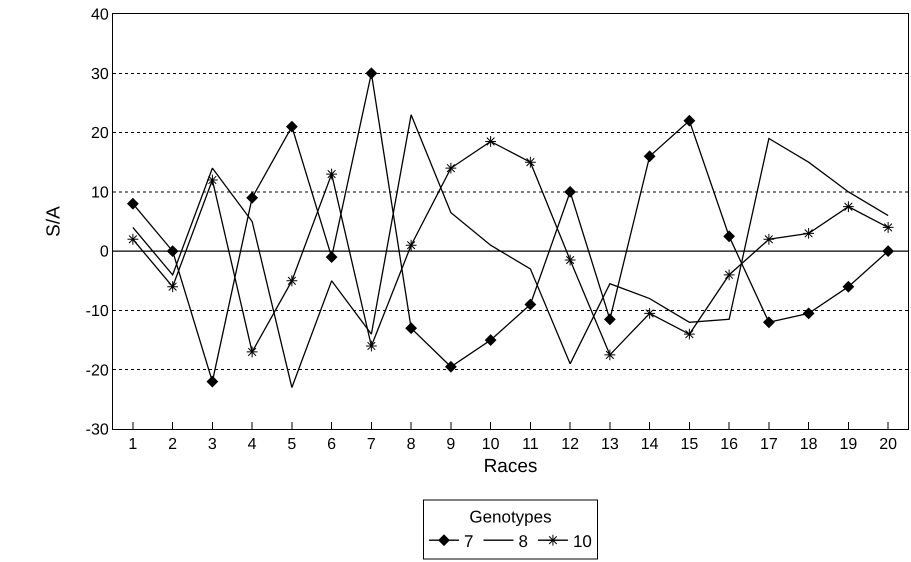 Image resolution: width=911 pixels, height=562 pixels. I want to click on y-tick-label: 0, so click(104, 252).